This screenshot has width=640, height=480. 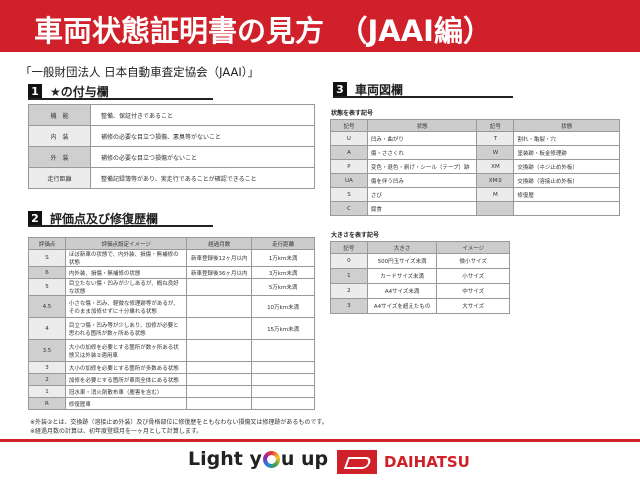 What do you see at coordinates (422, 152) in the screenshot?
I see `table-cell: 傷・ささくれ` at bounding box center [422, 152].